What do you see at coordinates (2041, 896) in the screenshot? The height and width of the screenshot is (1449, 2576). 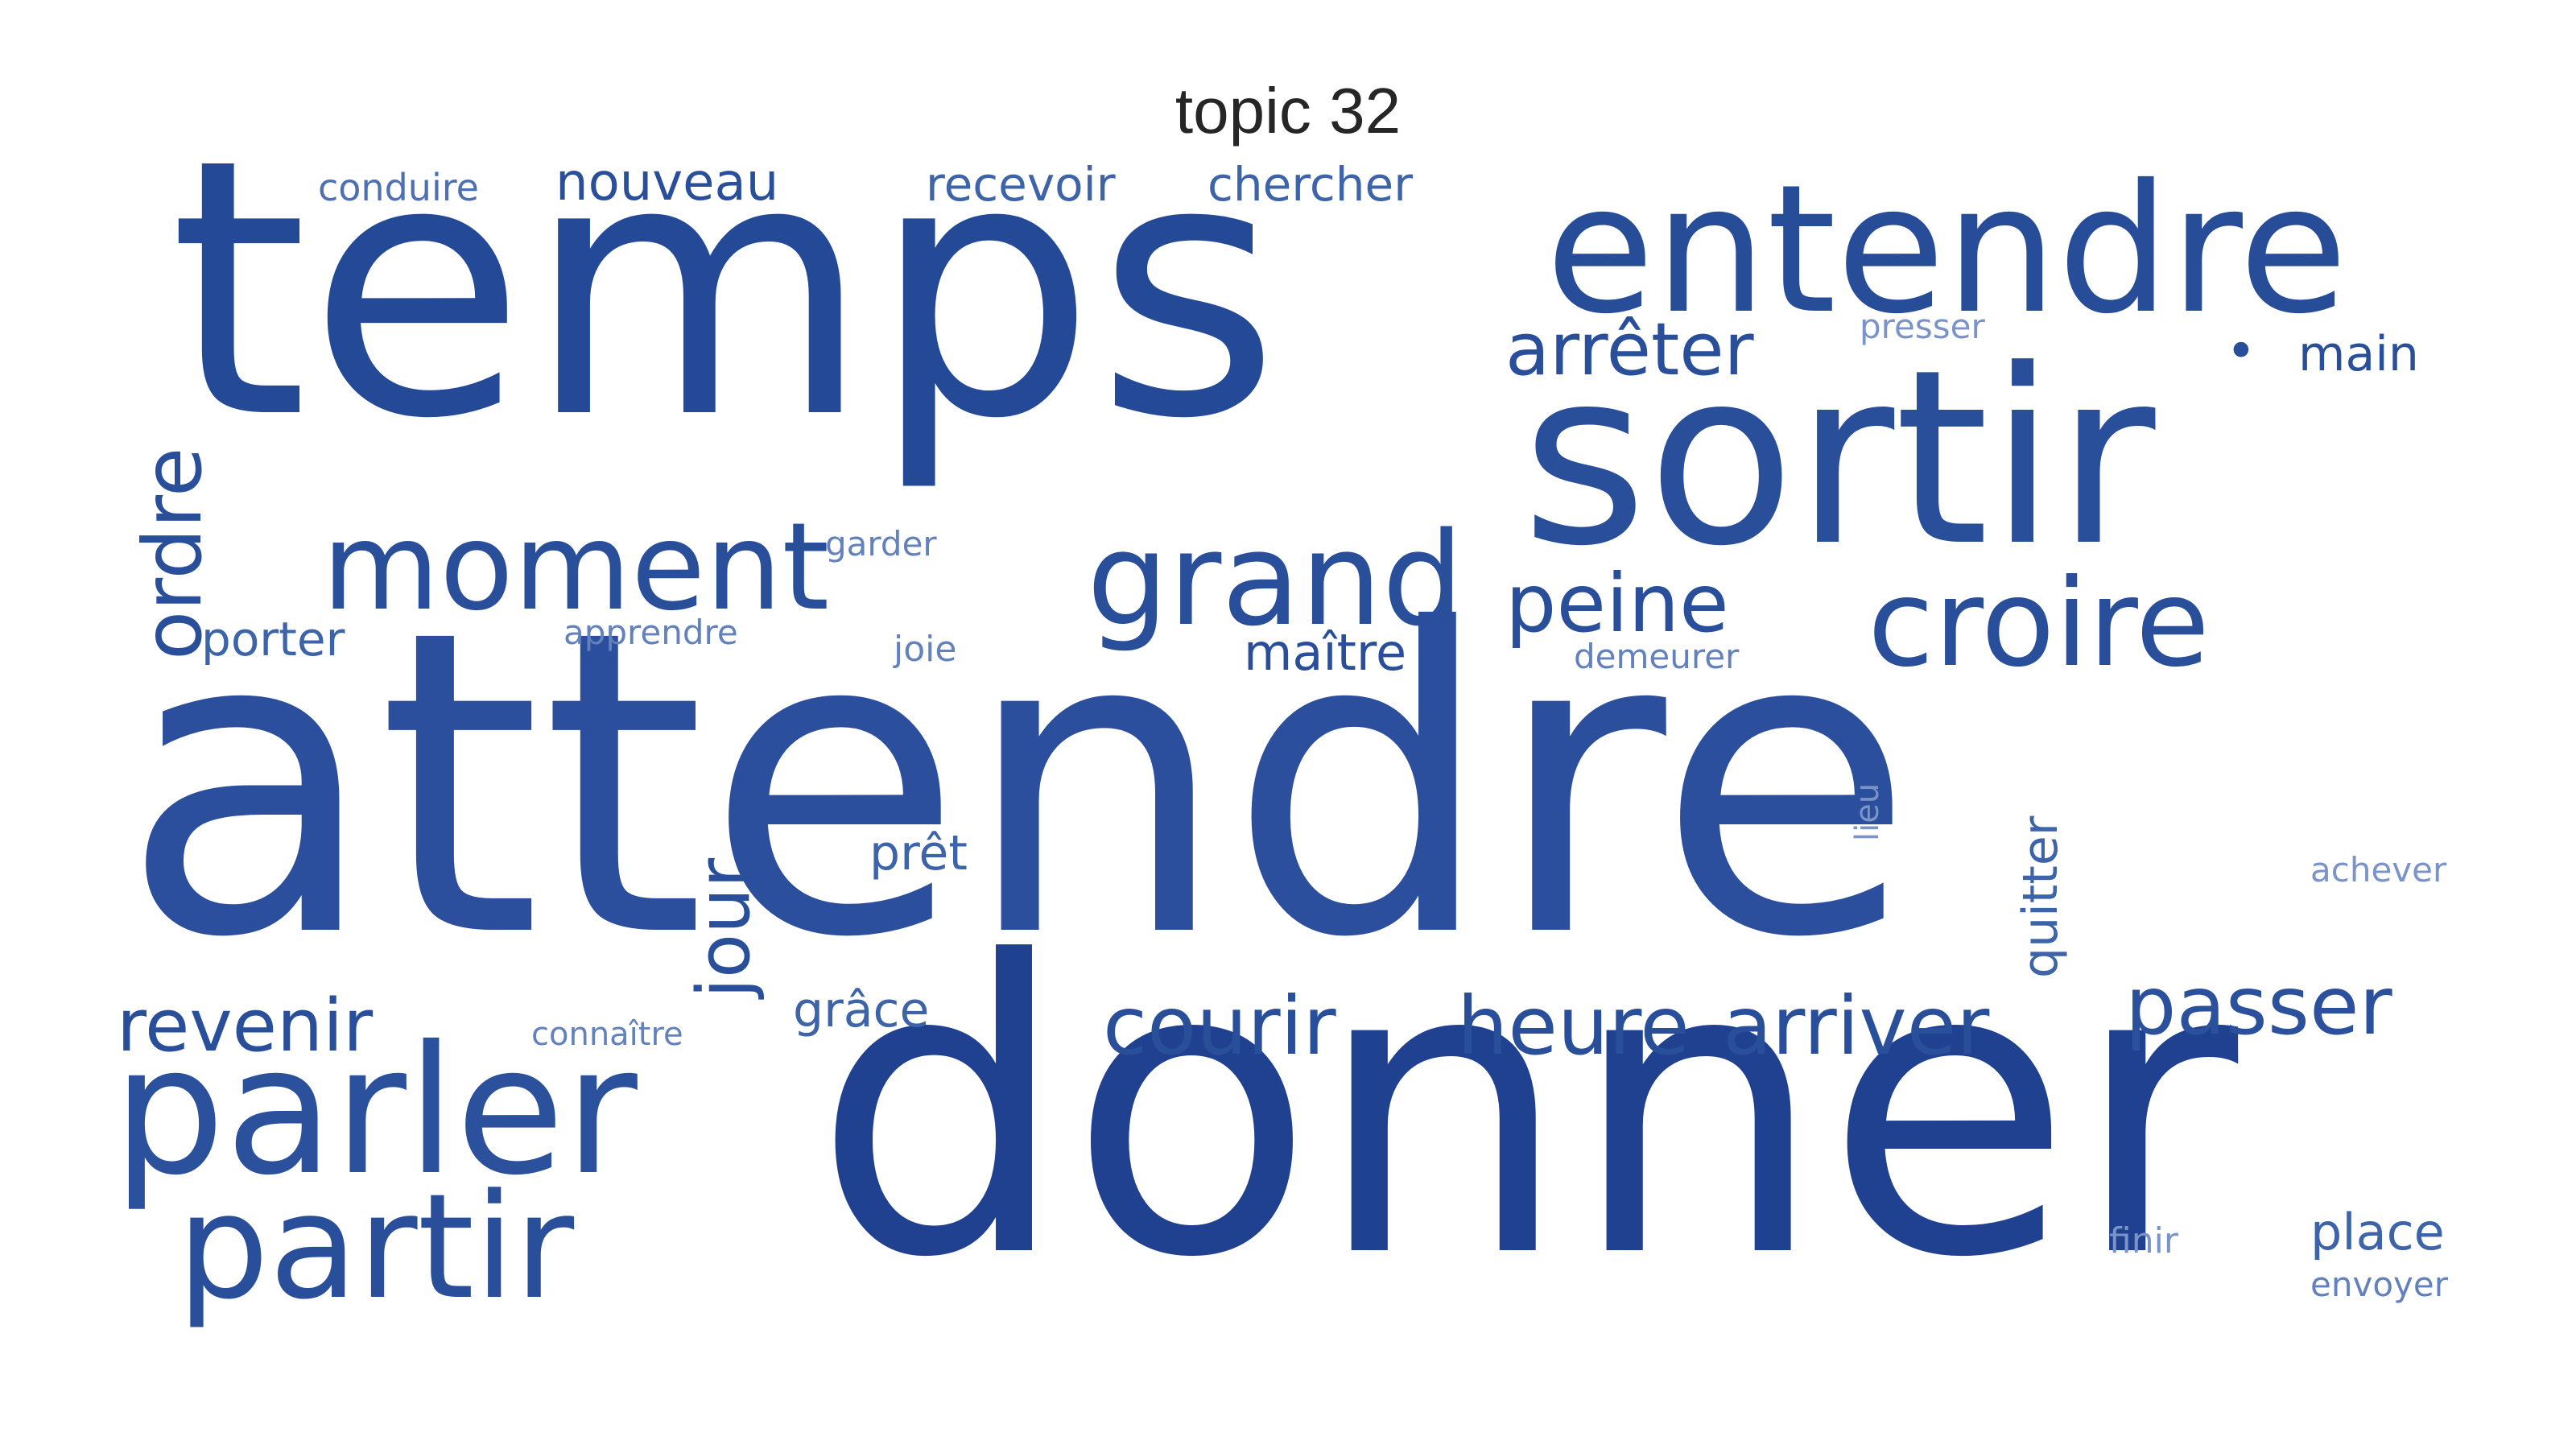 I see `word-quitter: quitter` at bounding box center [2041, 896].